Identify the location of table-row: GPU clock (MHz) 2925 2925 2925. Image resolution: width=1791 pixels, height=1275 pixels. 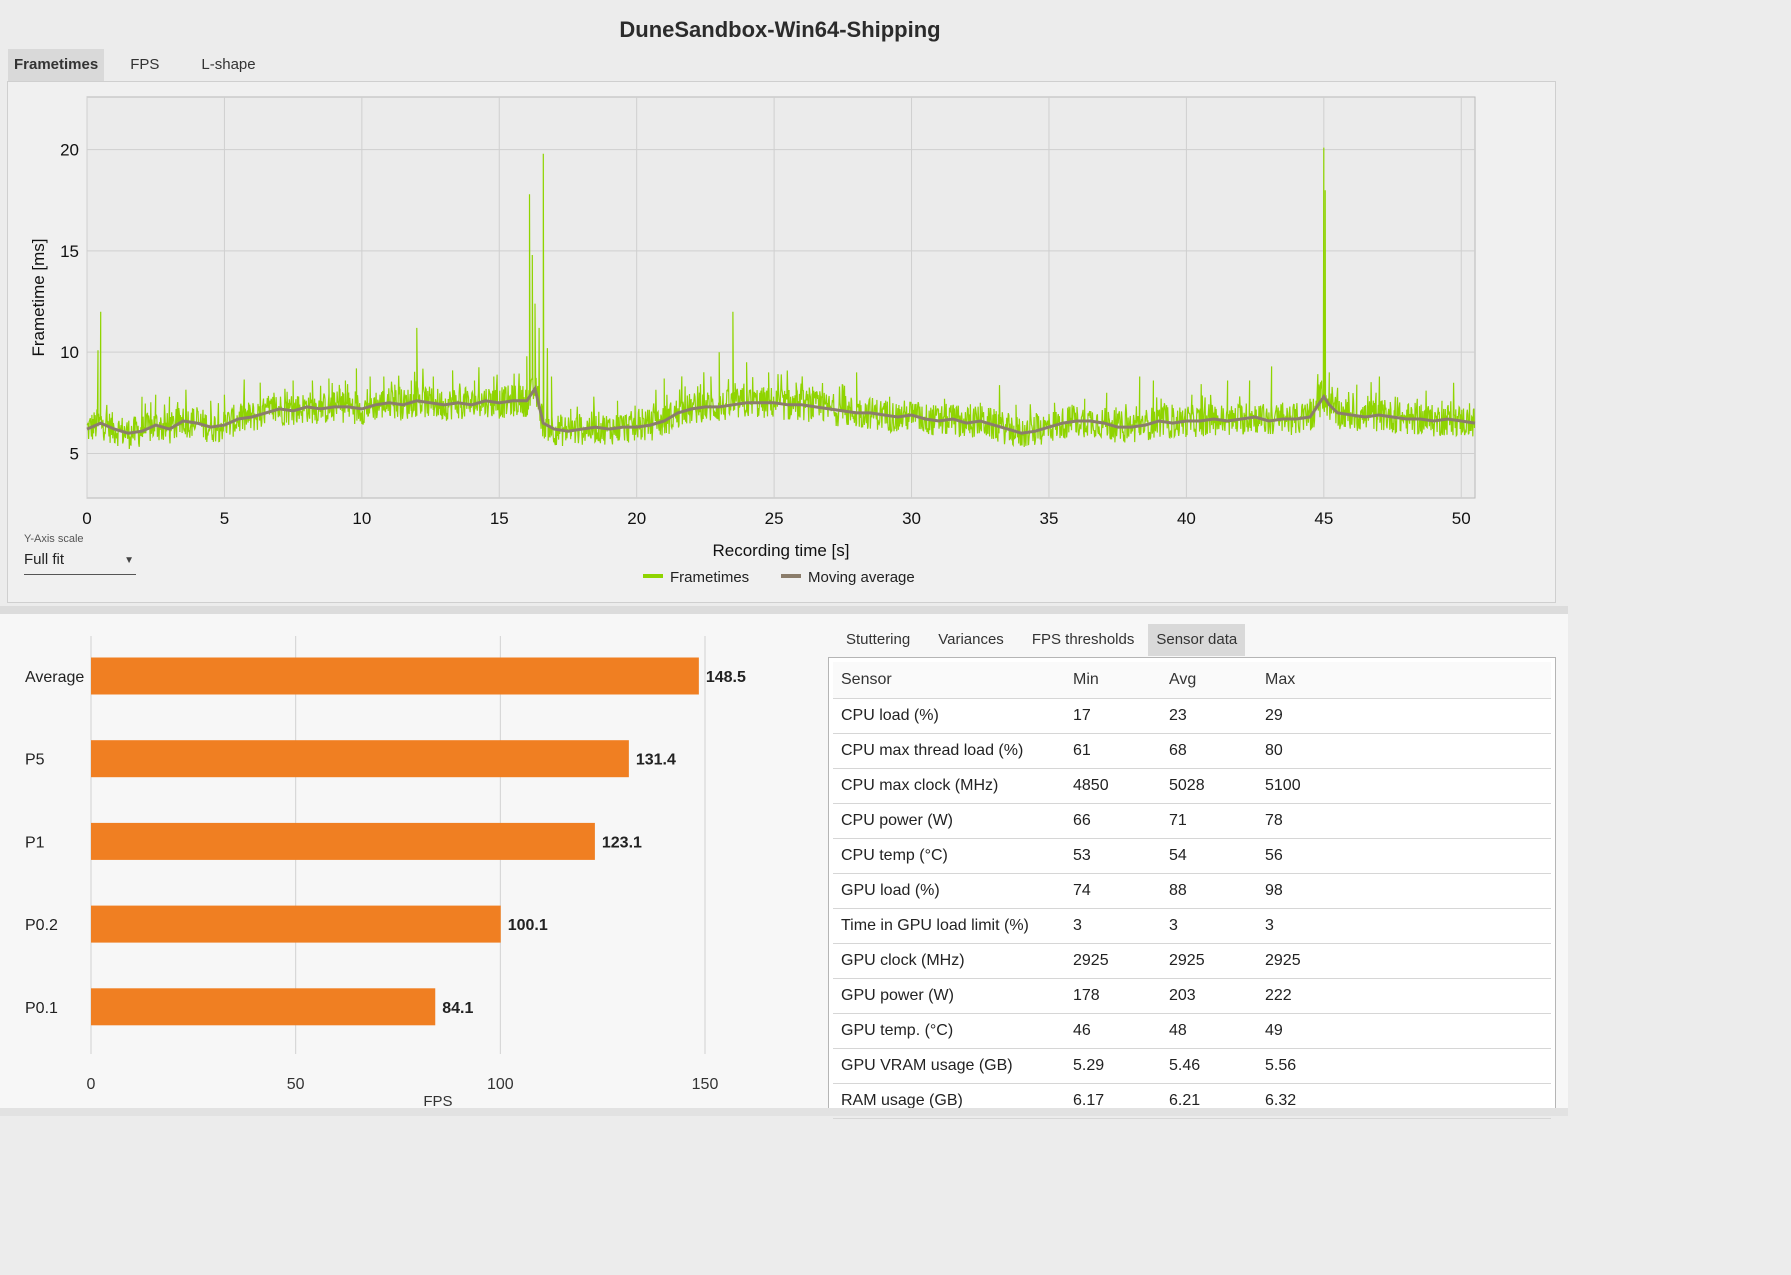
(1192, 961).